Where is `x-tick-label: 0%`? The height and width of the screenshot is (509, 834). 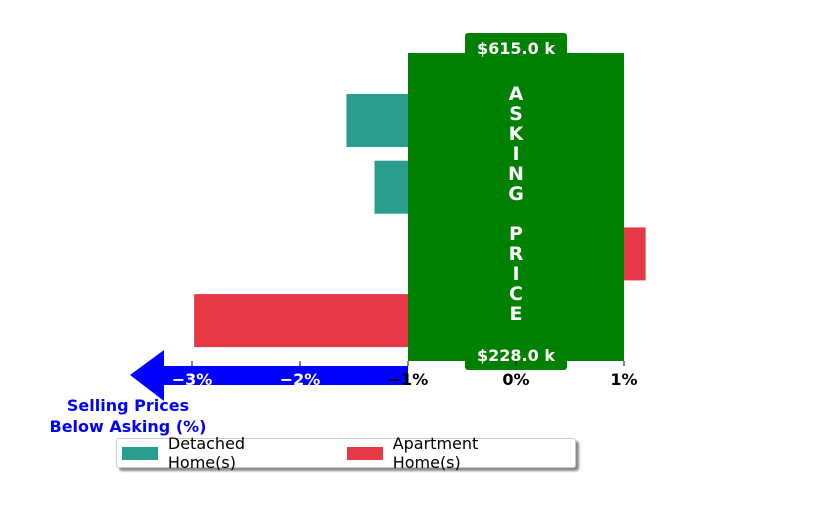 x-tick-label: 0% is located at coordinates (515, 379).